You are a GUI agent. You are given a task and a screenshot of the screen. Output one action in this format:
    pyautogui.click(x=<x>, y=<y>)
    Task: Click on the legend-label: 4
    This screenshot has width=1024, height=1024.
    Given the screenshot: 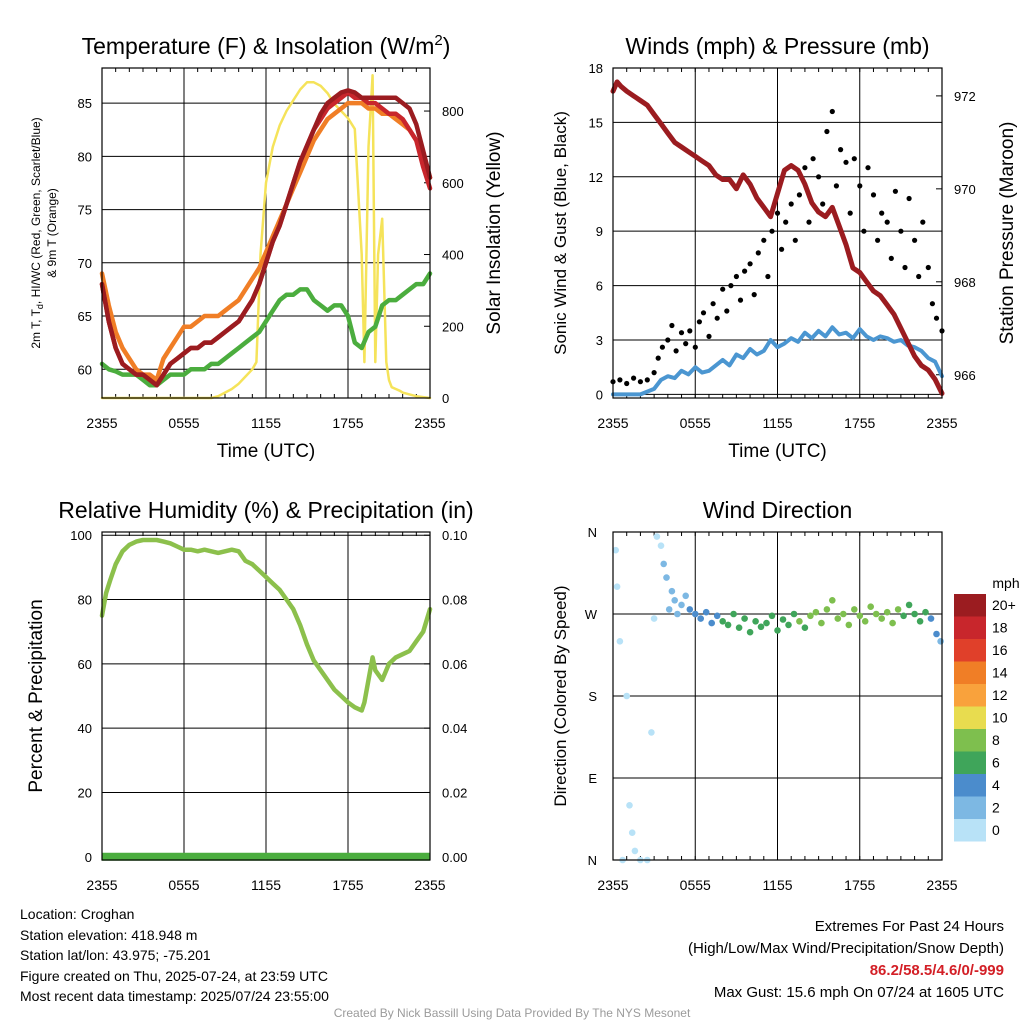 What is the action you would take?
    pyautogui.click(x=996, y=785)
    